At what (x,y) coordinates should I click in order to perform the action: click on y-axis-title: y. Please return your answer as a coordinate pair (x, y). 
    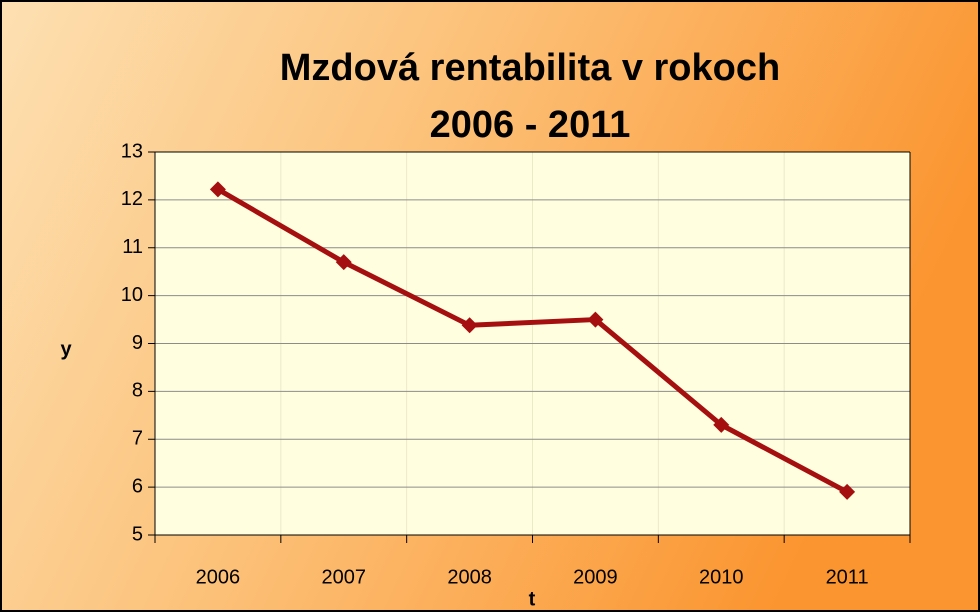
    Looking at the image, I should click on (66, 349).